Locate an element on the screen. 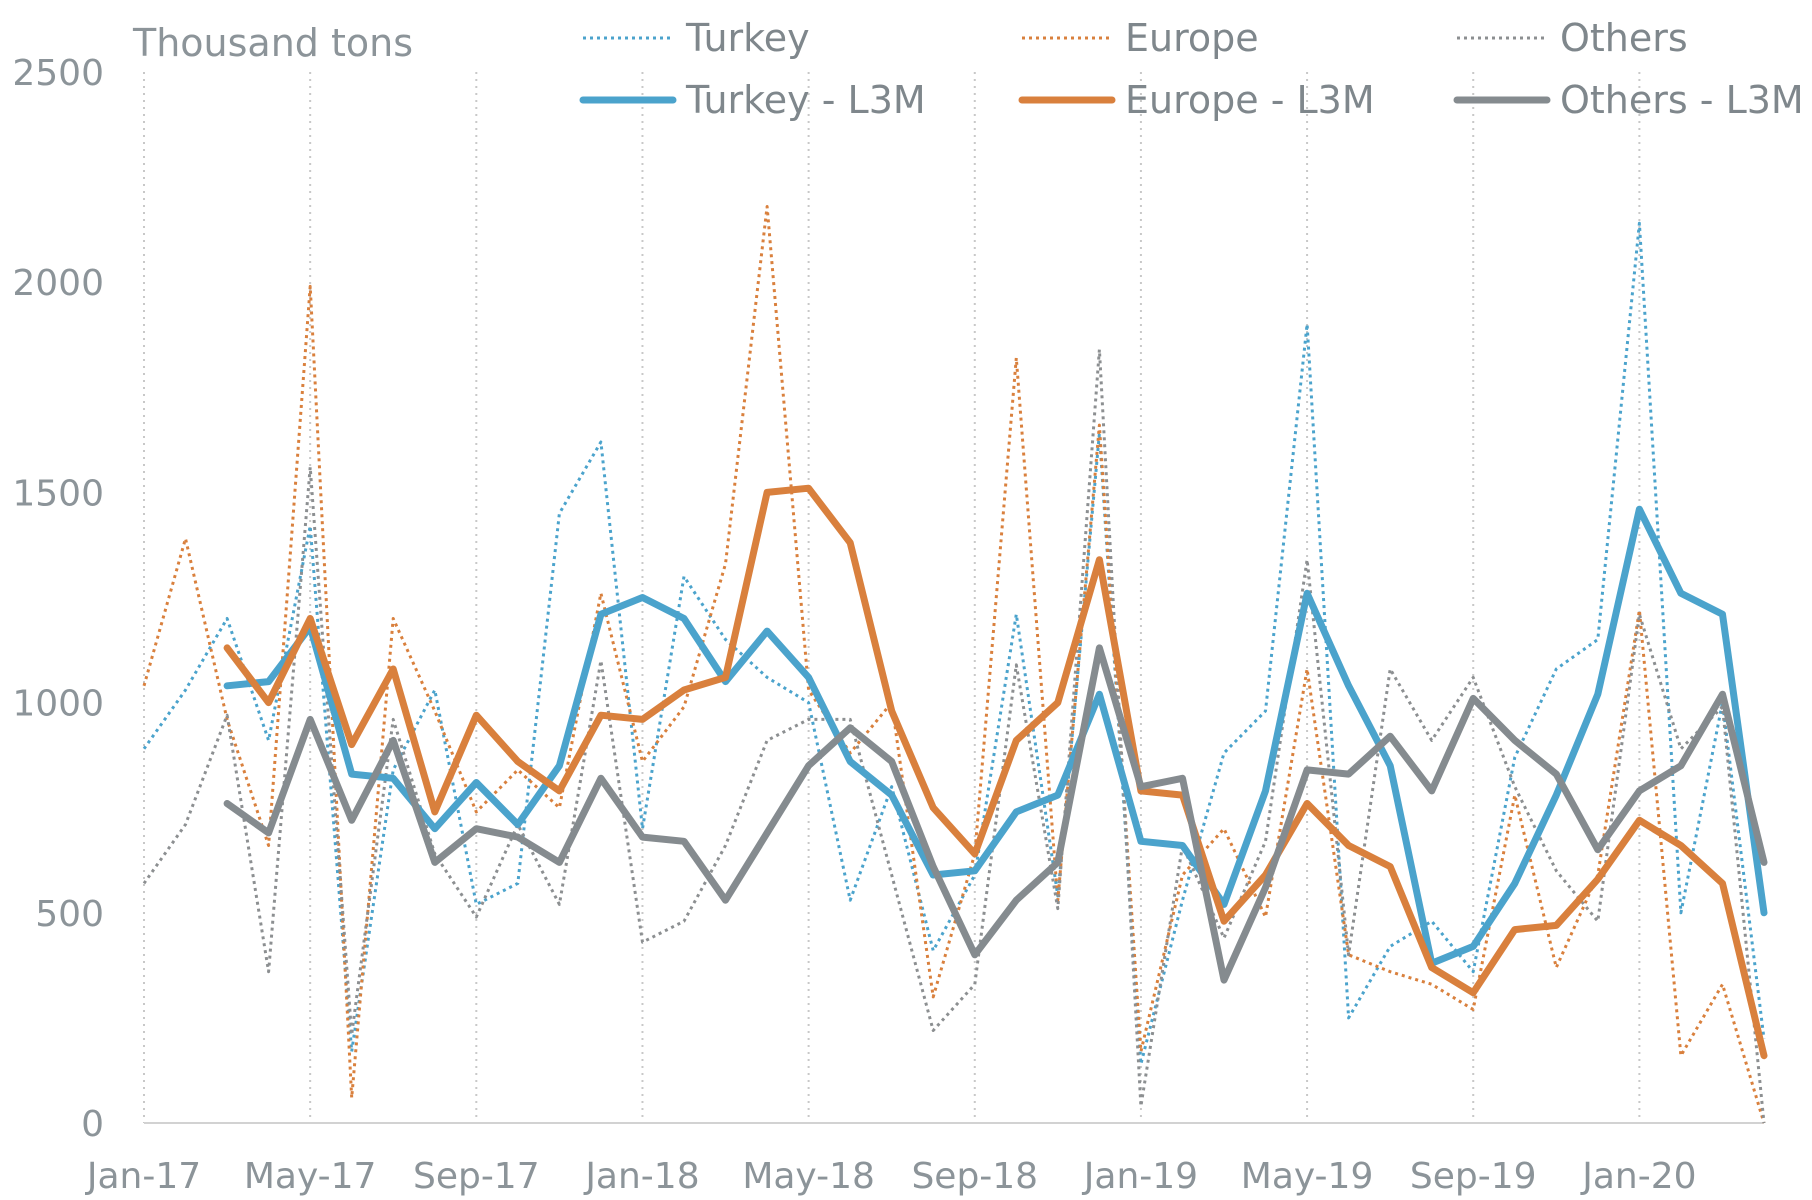 This screenshot has height=1200, width=1812. x-tick-label: May-17 is located at coordinates (310, 1176).